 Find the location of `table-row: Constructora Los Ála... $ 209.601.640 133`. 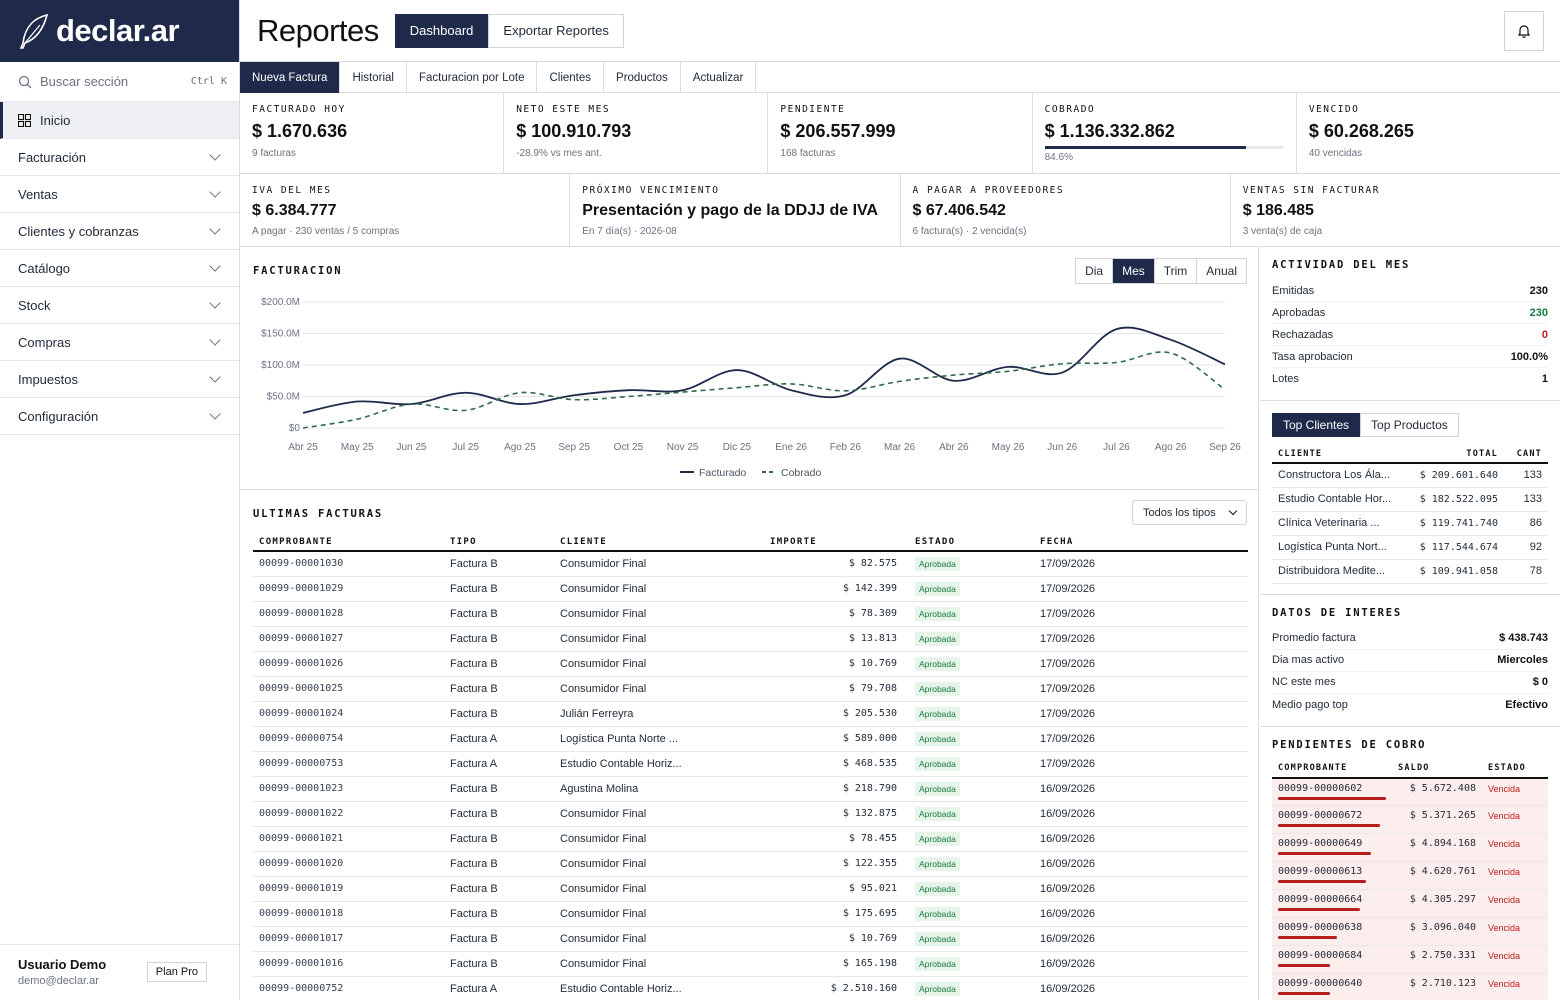

table-row: Constructora Los Ála... $ 209.601.640 133 is located at coordinates (1410, 475).